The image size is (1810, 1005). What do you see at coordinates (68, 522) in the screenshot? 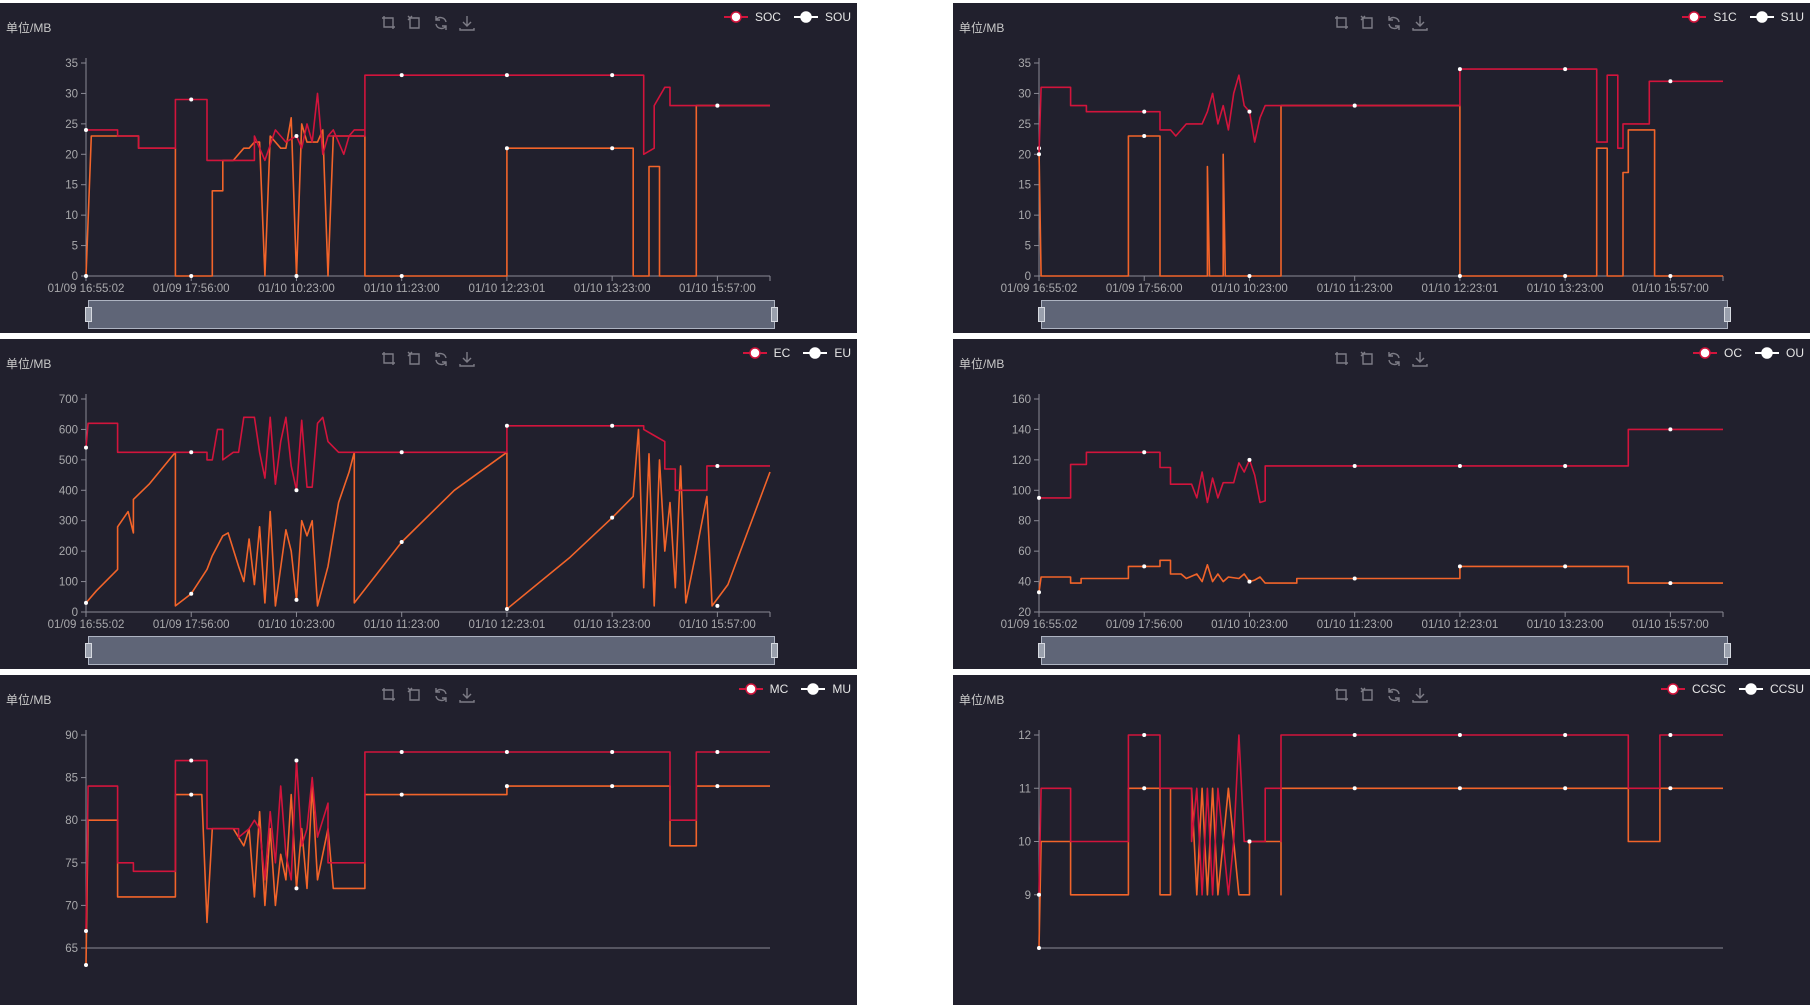
I see `y-tick-label: 300` at bounding box center [68, 522].